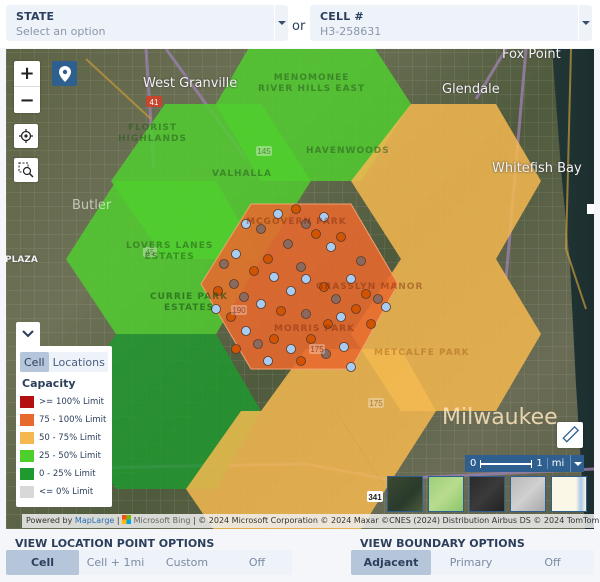 This screenshot has width=600, height=582. I want to click on zoom-out-button: −, so click(27, 100).